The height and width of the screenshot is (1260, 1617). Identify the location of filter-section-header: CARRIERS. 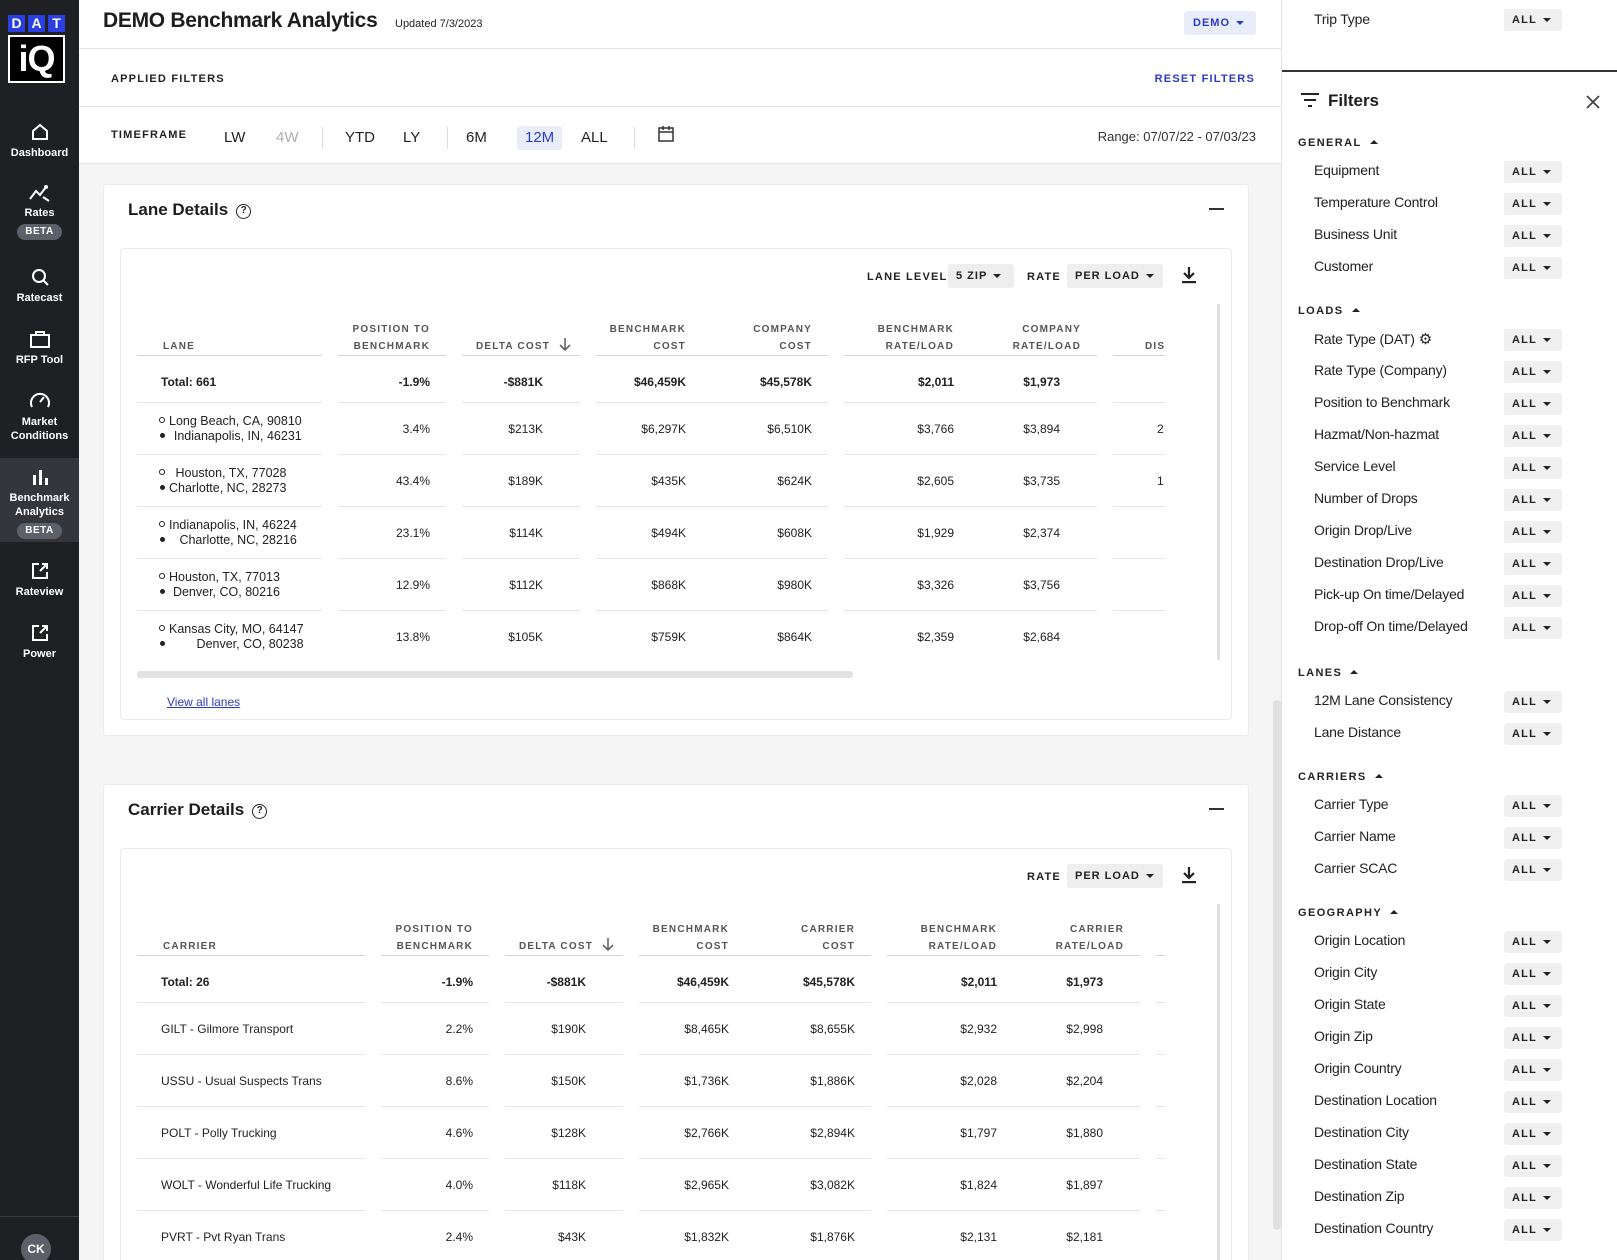
(1340, 777).